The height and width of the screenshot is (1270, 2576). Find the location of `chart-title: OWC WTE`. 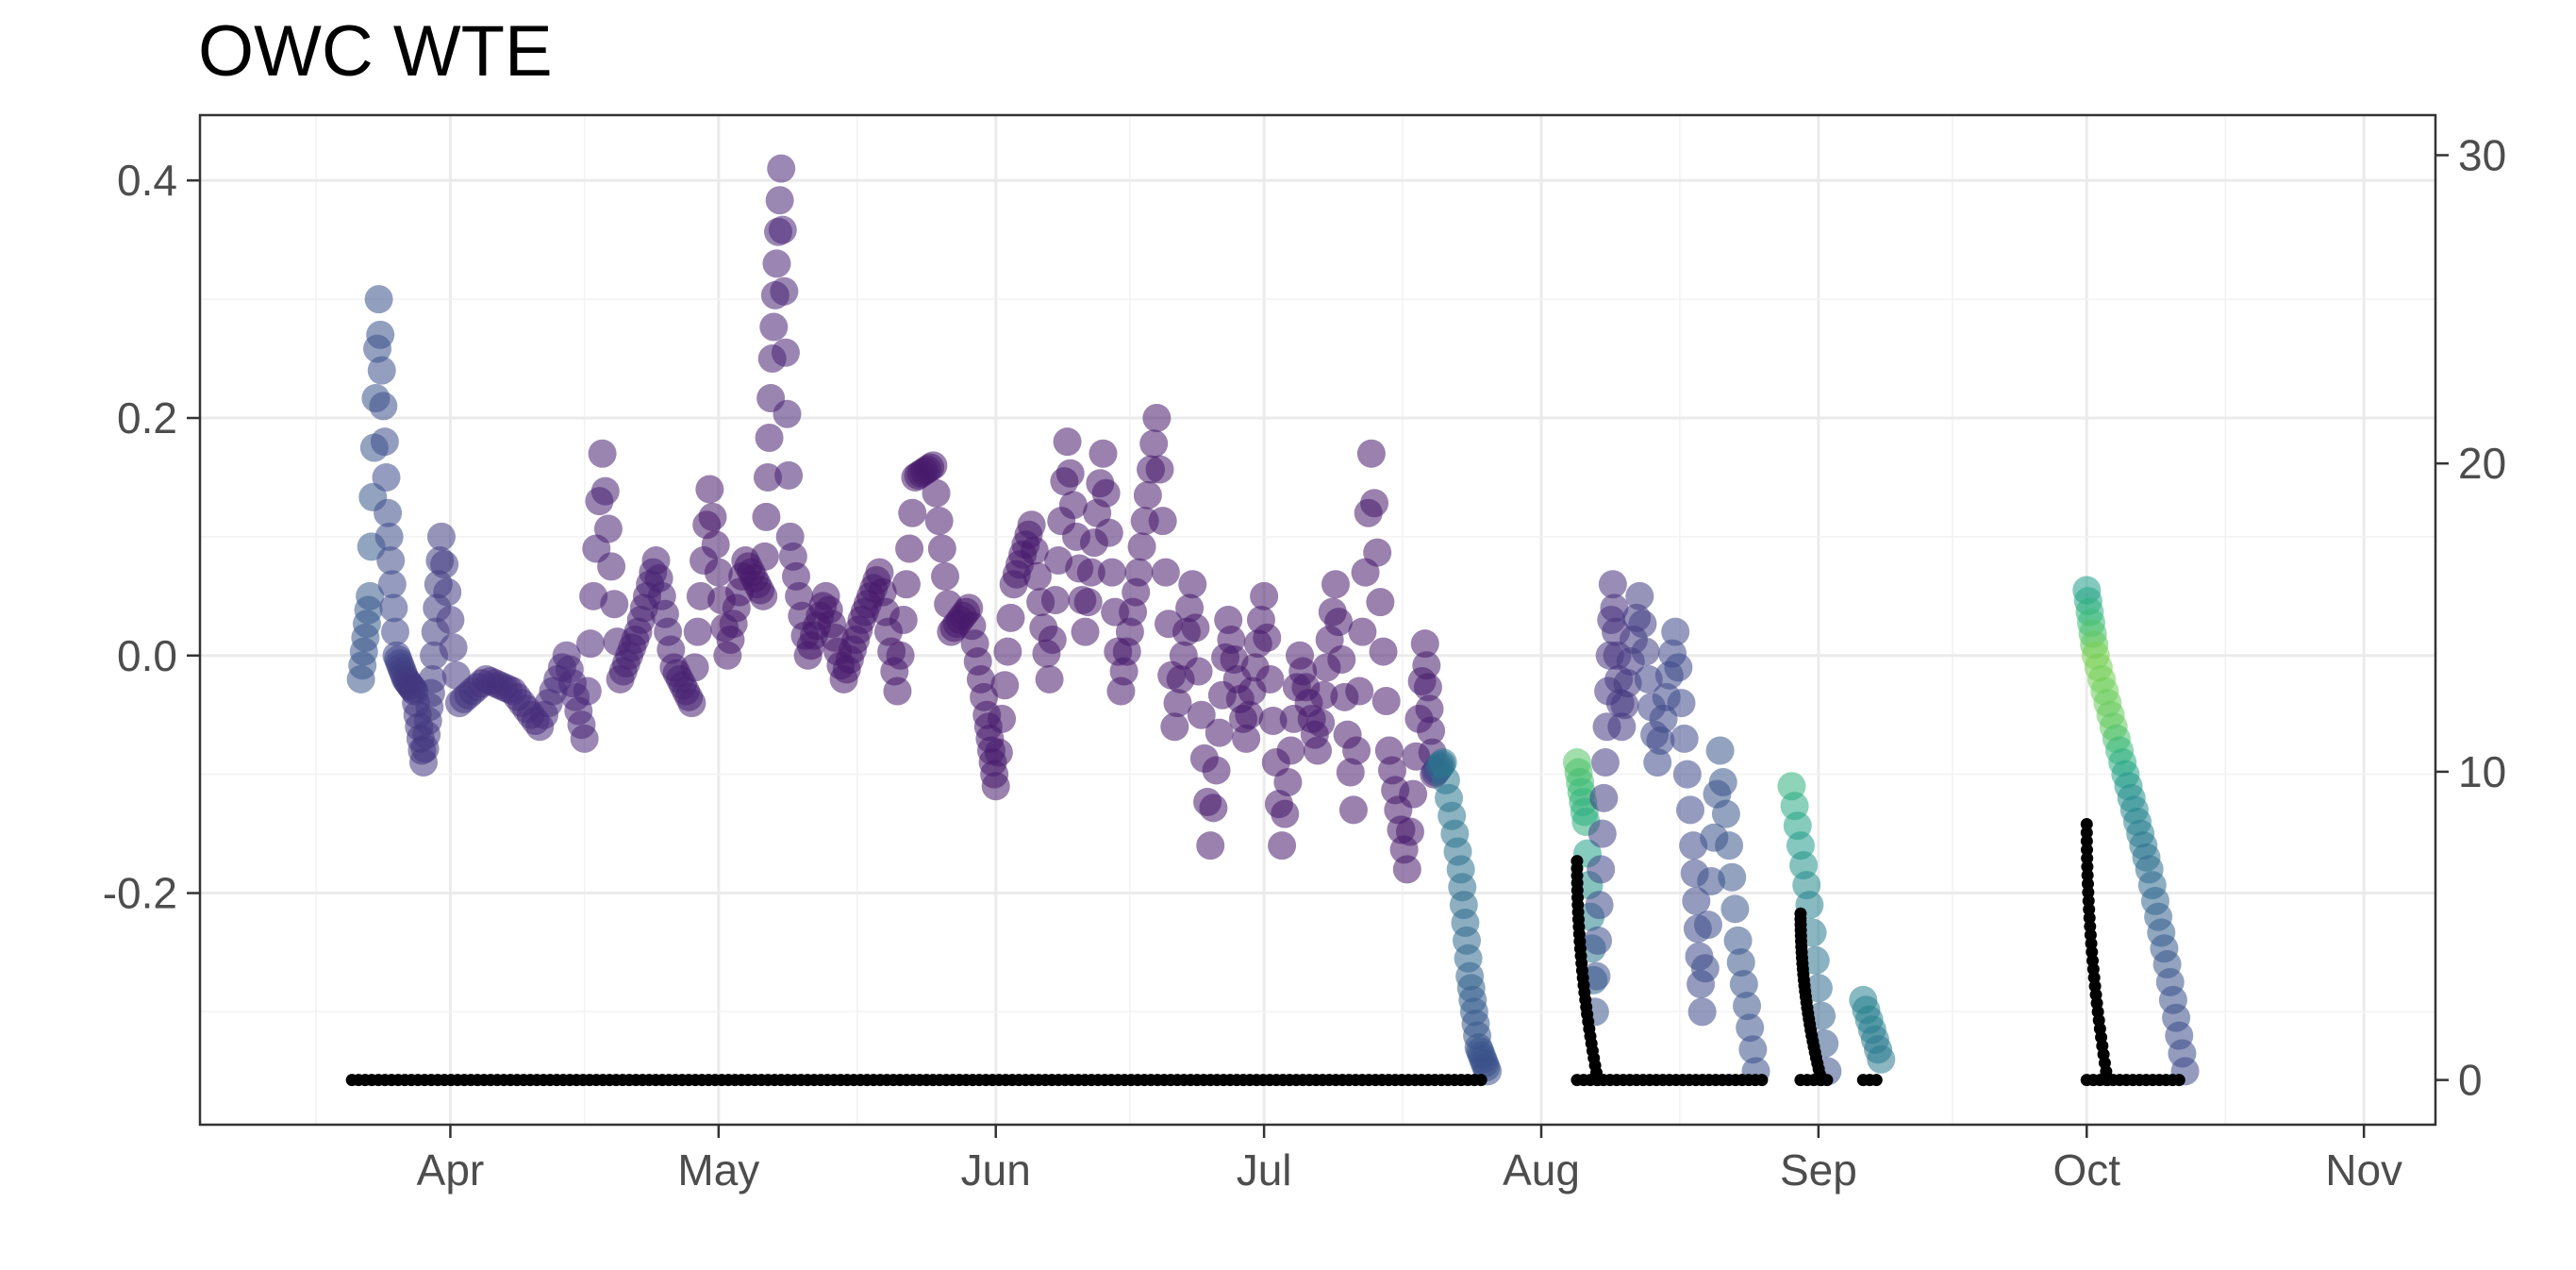

chart-title: OWC WTE is located at coordinates (375, 51).